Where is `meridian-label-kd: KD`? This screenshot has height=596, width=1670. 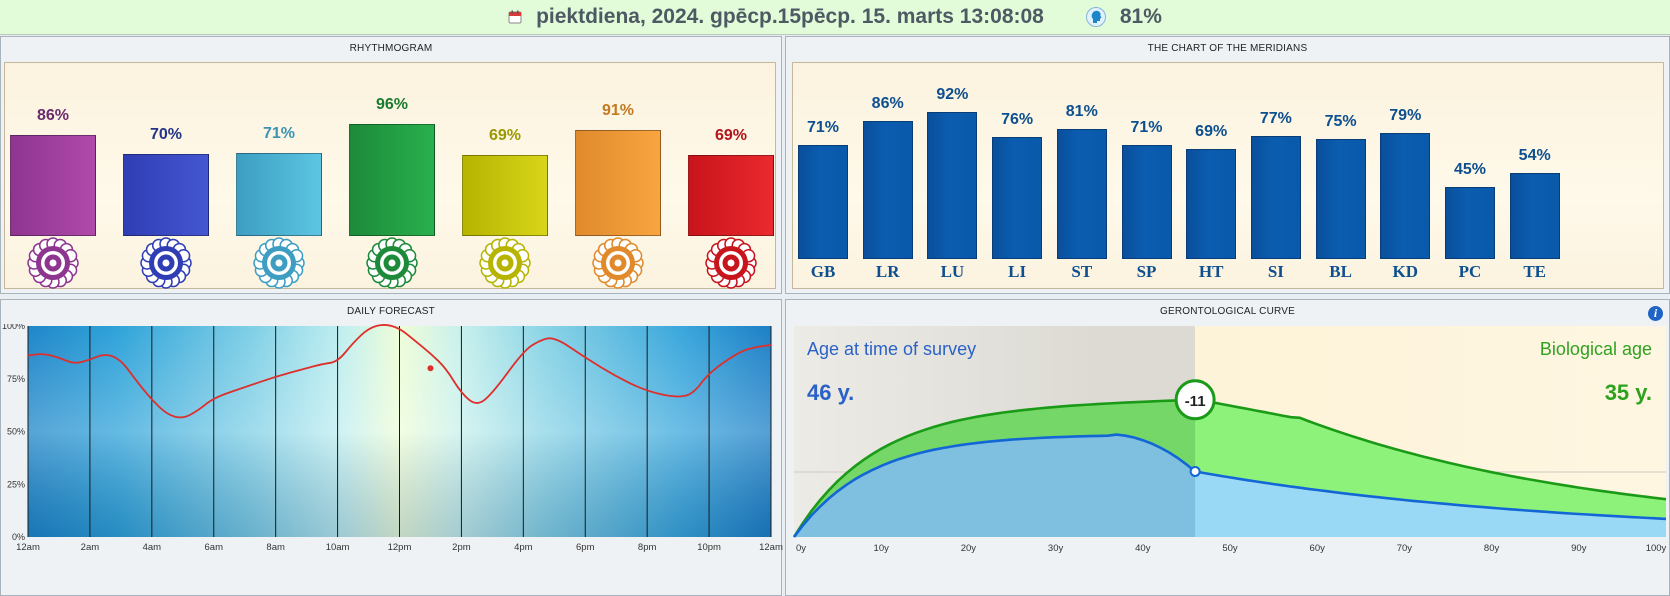
meridian-label-kd: KD is located at coordinates (1405, 271).